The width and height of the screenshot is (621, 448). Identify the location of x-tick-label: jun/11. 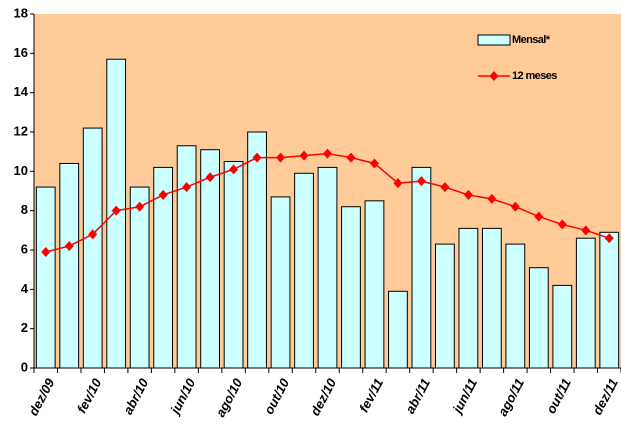
(464, 396).